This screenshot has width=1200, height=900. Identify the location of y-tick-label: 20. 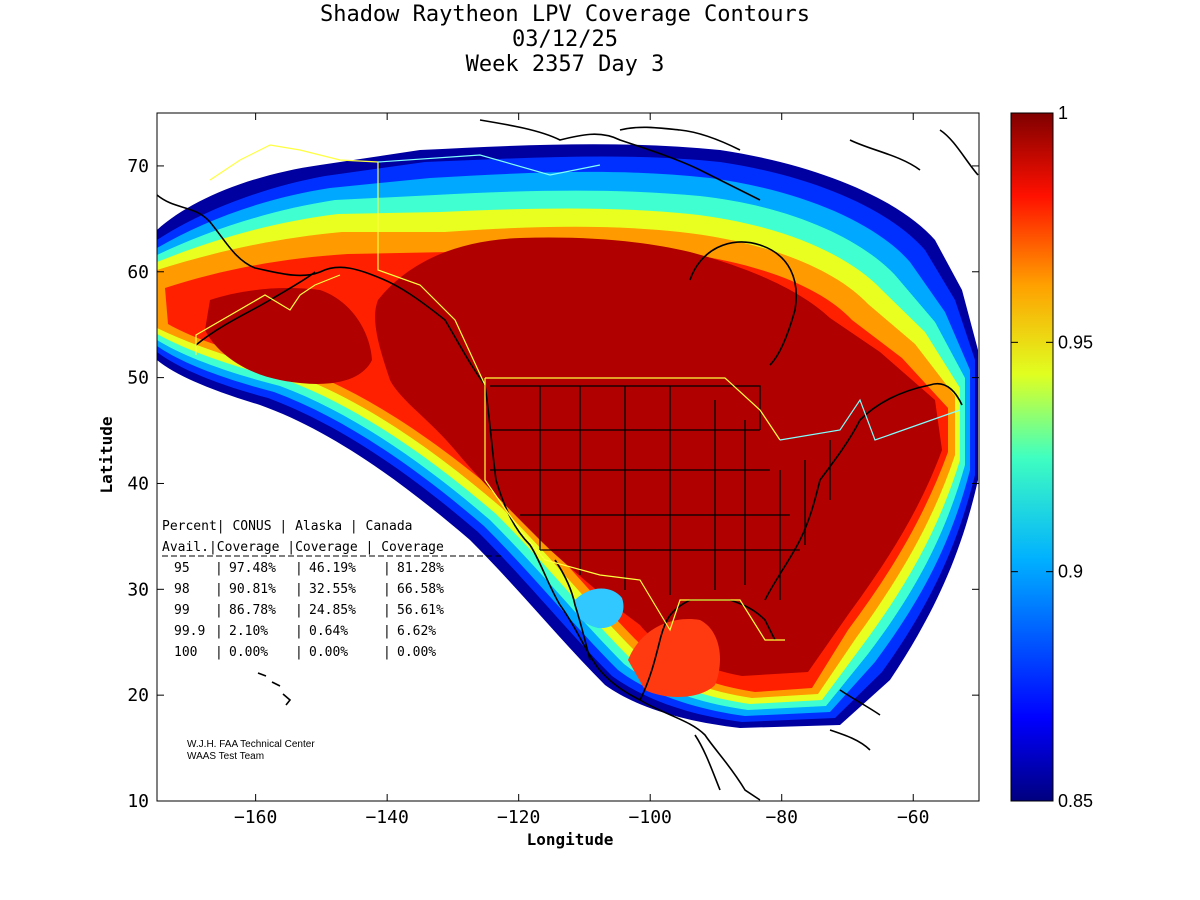
(138, 695).